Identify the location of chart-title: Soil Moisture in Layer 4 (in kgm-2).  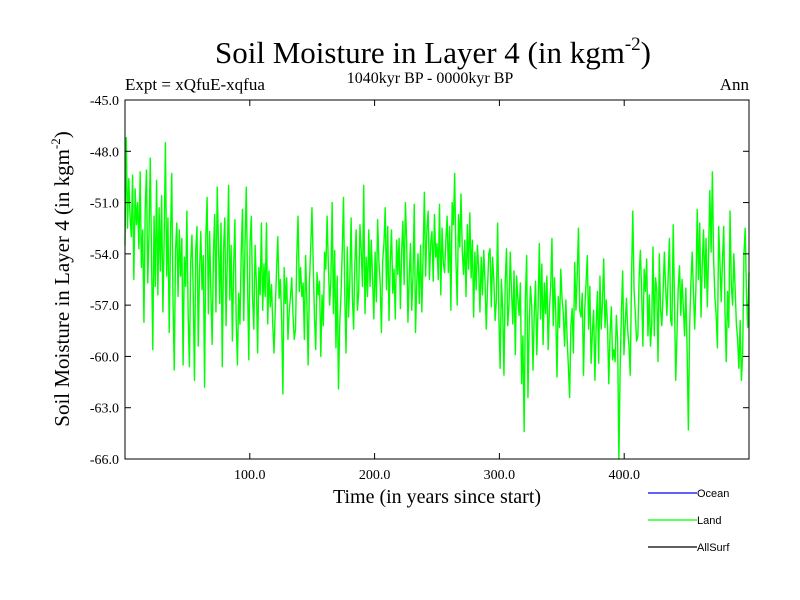
(433, 52).